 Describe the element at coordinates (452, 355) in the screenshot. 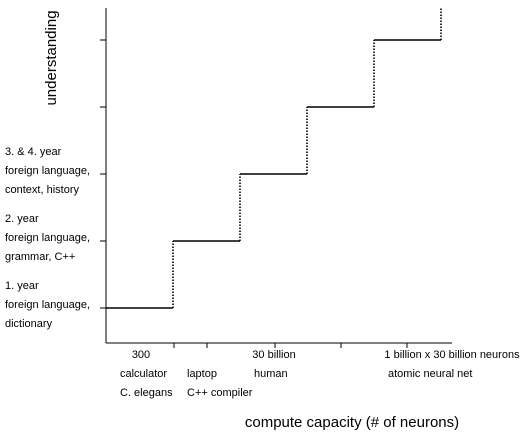

I see `x-tick-label: 1 billion x 30 billion neurons` at that location.